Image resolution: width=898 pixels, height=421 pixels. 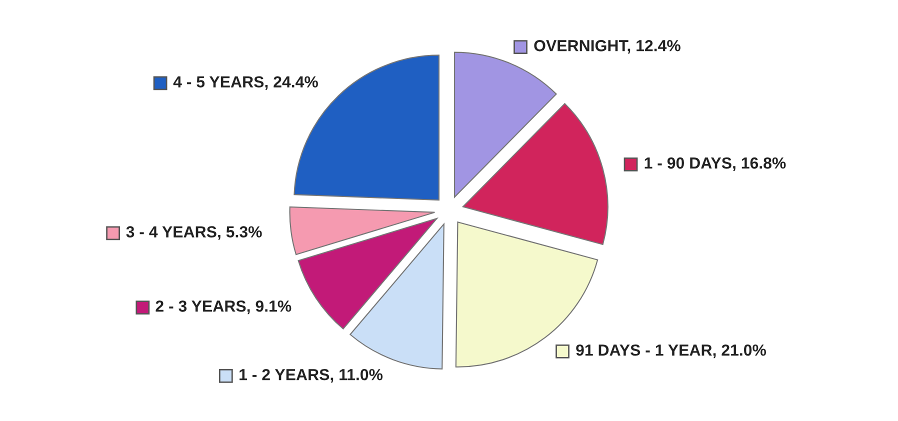 I want to click on legend-label: 3 - 4 YEARS, 5.3%, so click(x=194, y=233).